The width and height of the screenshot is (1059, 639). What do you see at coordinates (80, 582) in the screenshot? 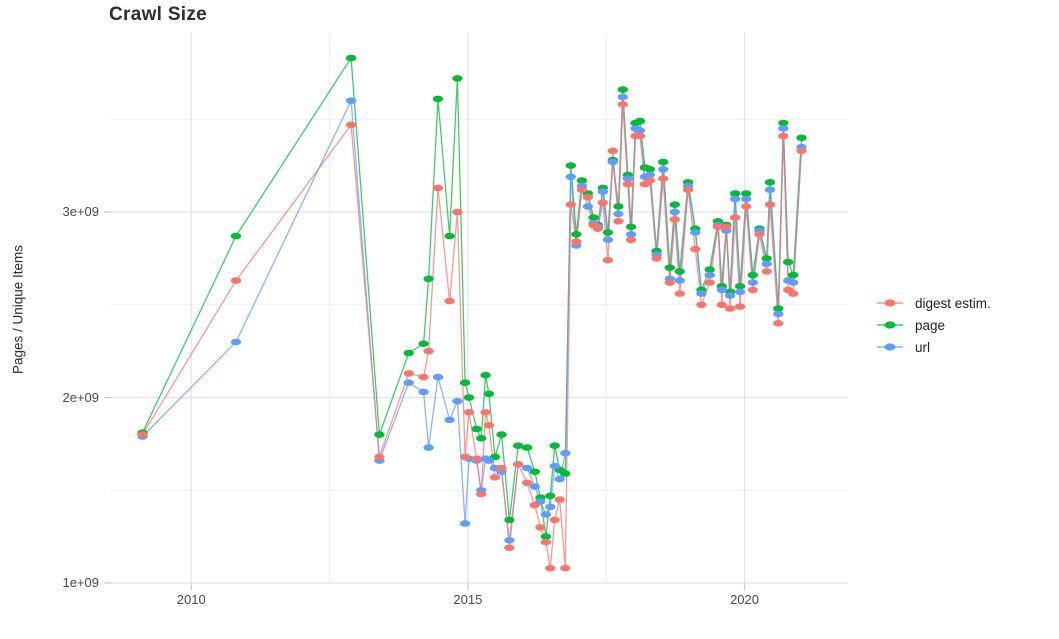
I see `y-tick-label-1e+09: 1e+09` at bounding box center [80, 582].